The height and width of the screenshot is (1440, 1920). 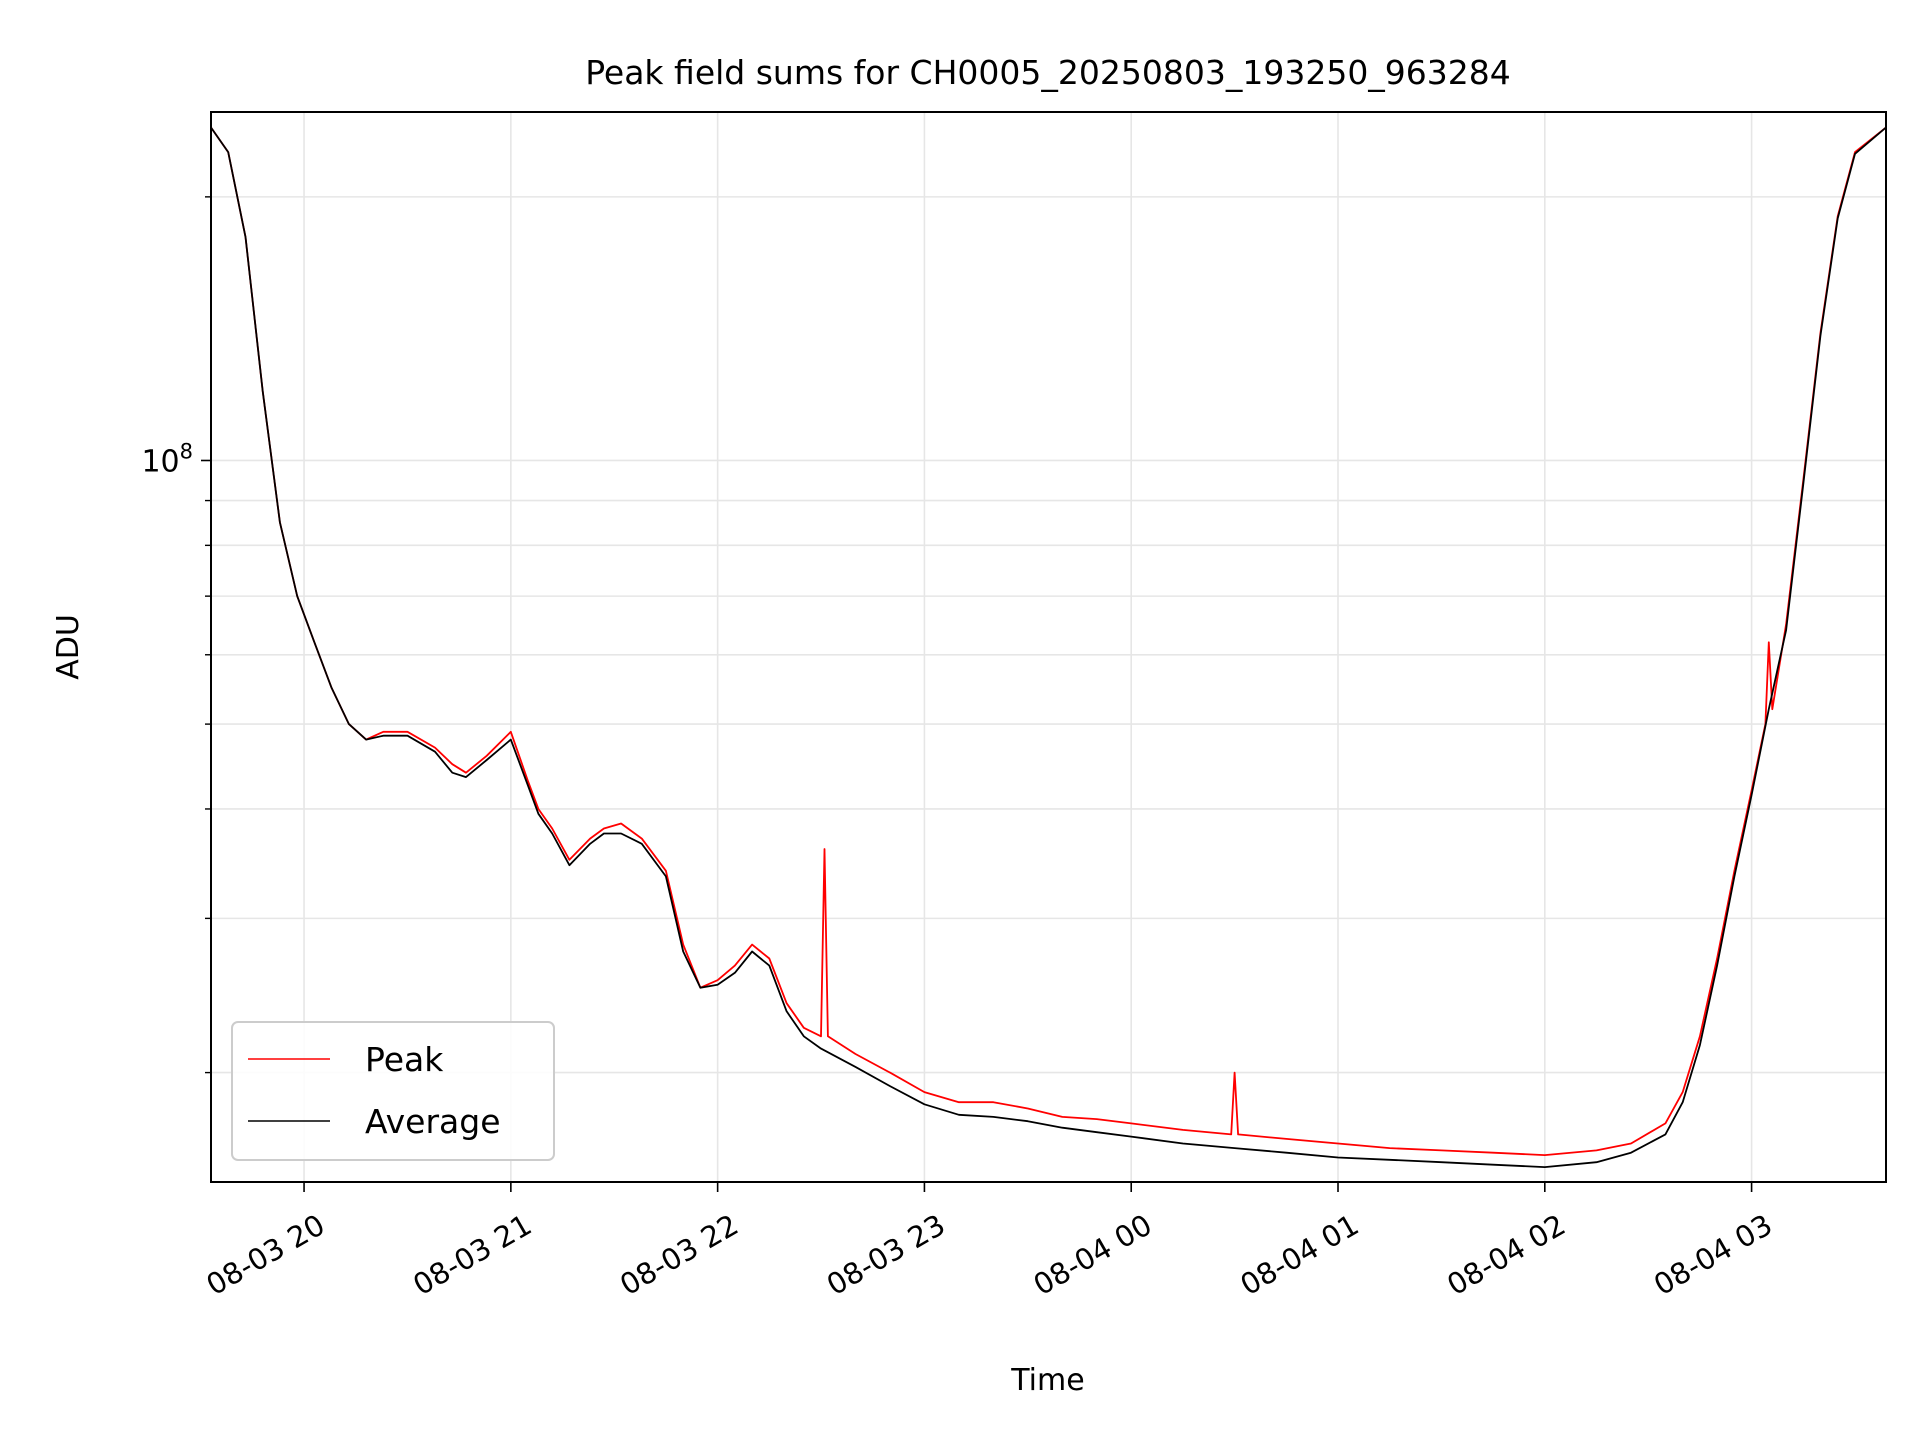 I want to click on legend-label-peak: Peak, so click(x=404, y=1059).